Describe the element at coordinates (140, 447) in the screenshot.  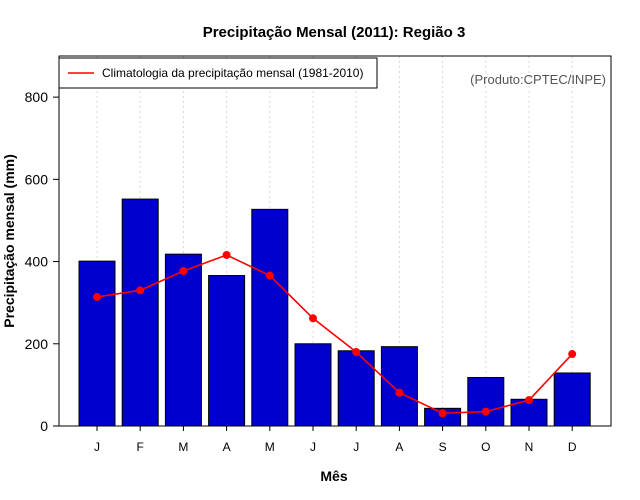
I see `x-tick-label: F` at that location.